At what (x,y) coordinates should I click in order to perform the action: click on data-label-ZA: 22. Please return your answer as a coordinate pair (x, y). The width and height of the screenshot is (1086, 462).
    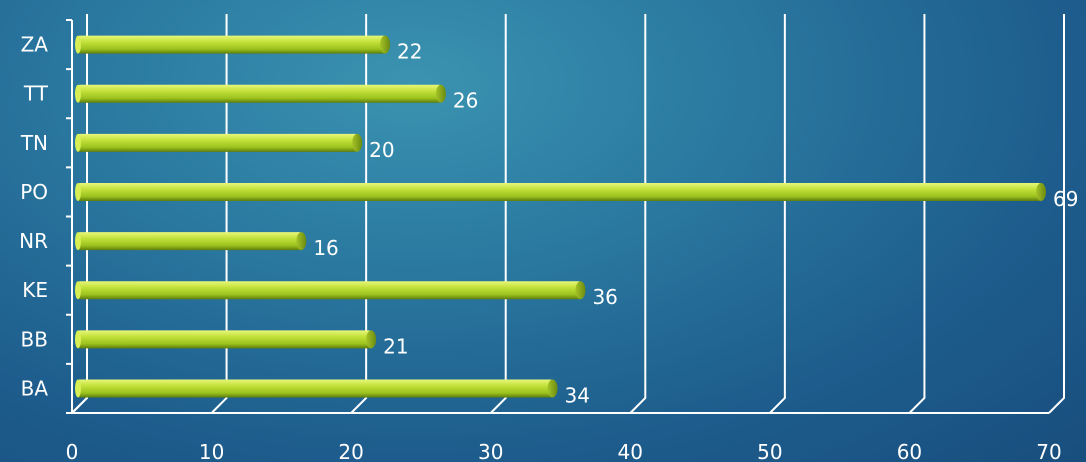
    Looking at the image, I should click on (409, 52).